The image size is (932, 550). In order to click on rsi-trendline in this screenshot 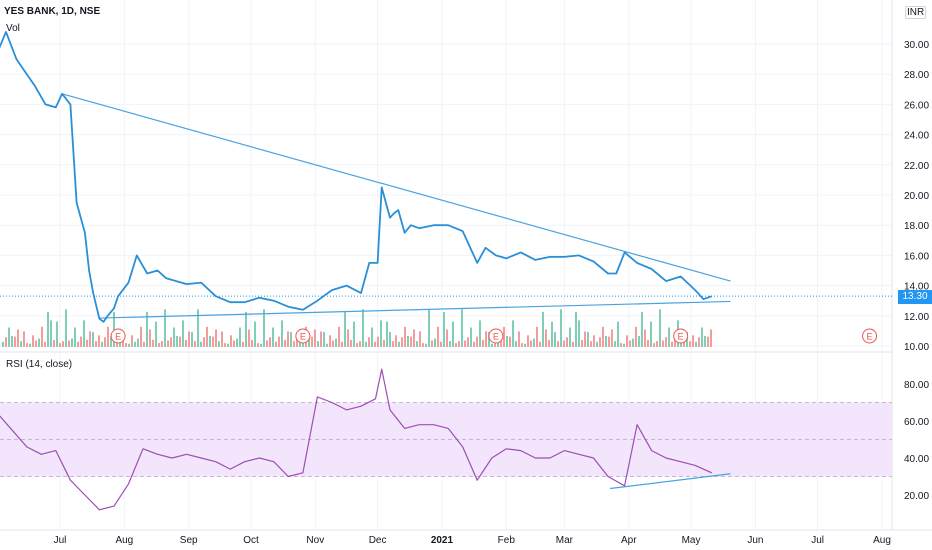, I will do `click(670, 481)`.